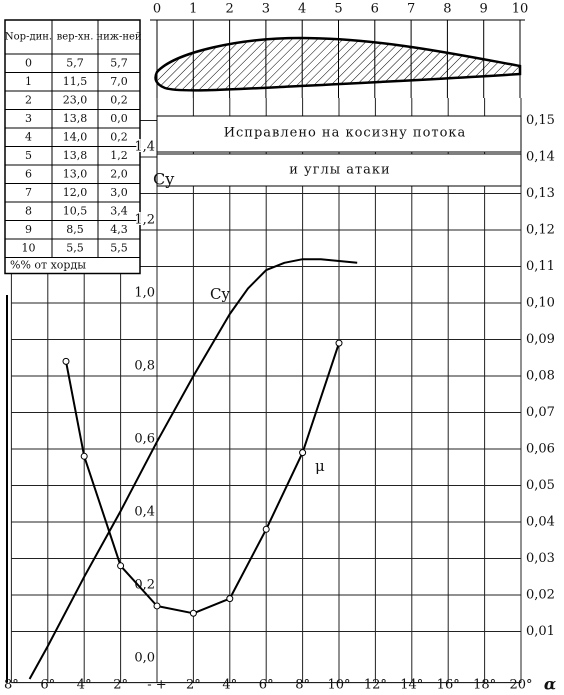 This screenshot has height=695, width=564. Describe the element at coordinates (540, 193) in the screenshot. I see `y2-tick-label: 0,13` at that location.